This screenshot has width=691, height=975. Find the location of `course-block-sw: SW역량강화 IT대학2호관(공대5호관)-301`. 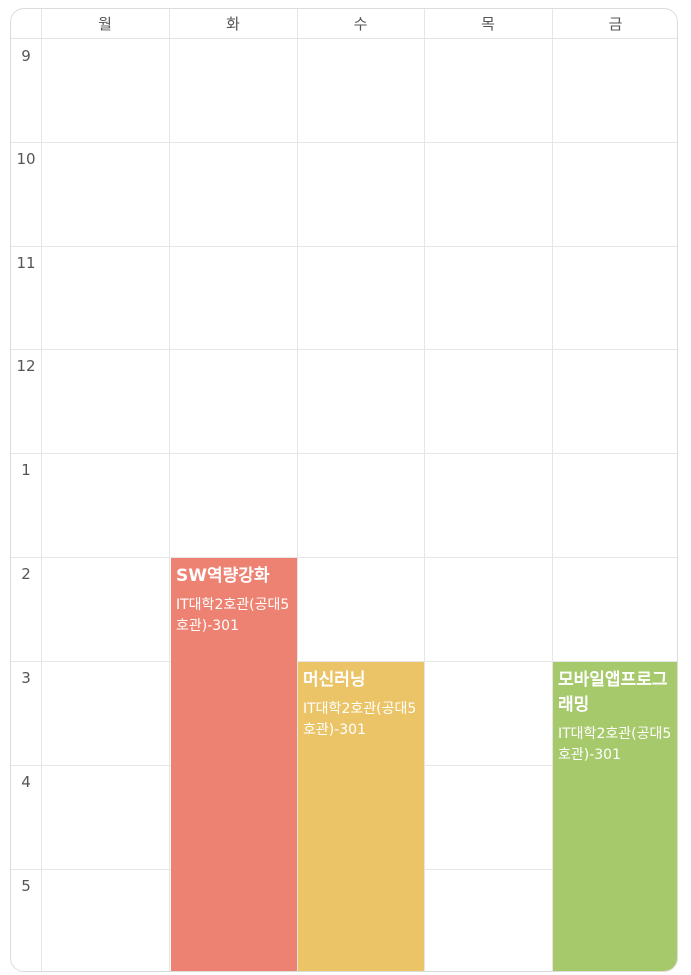

course-block-sw: SW역량강화 IT대학2호관(공대5호관)-301 is located at coordinates (234, 764).